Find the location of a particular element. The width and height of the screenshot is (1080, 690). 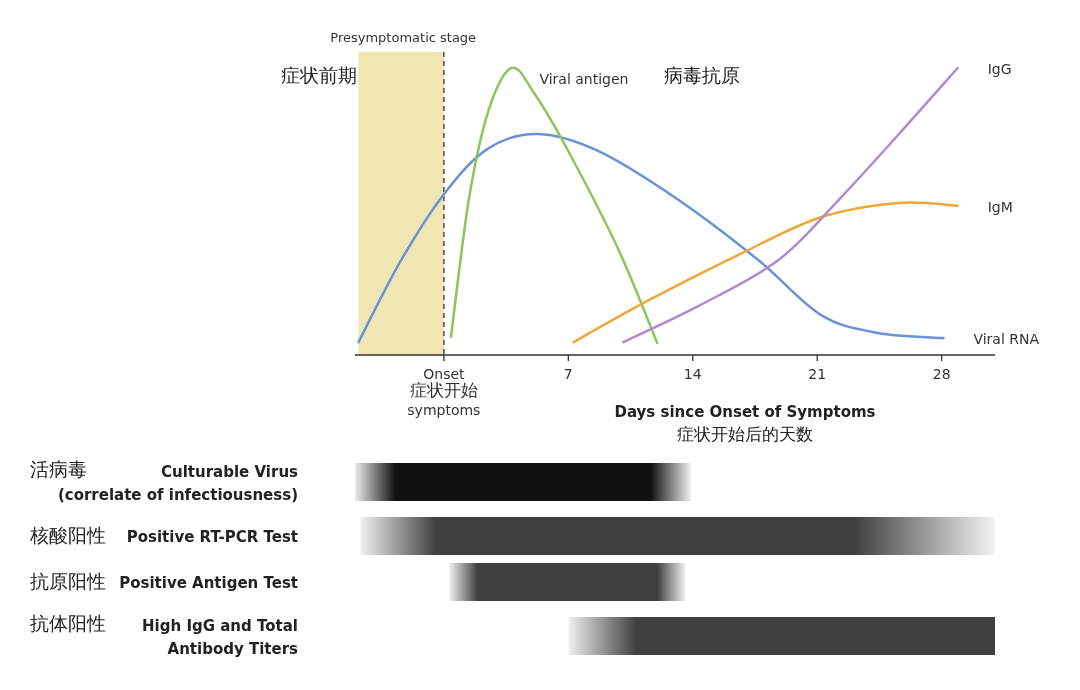

x-tick-label: 14 is located at coordinates (692, 374).